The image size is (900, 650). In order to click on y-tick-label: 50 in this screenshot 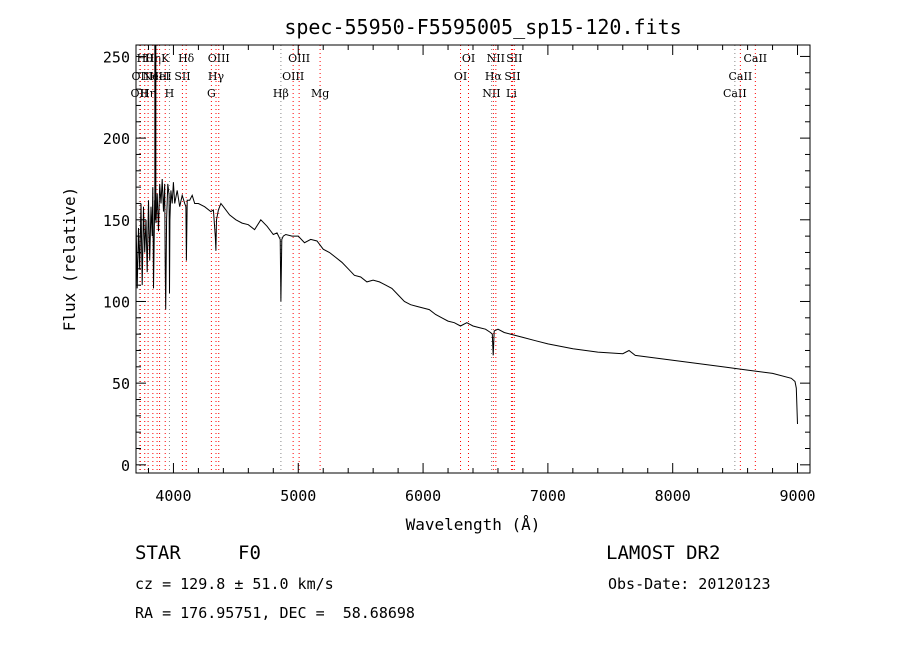, I will do `click(121, 384)`.